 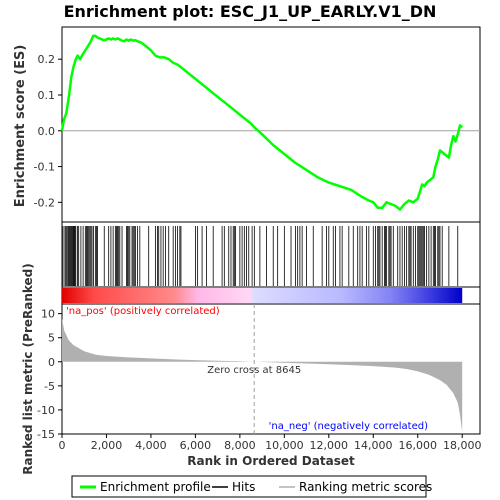 I want to click on es-y-tick-label: -0.1, so click(x=44, y=167).